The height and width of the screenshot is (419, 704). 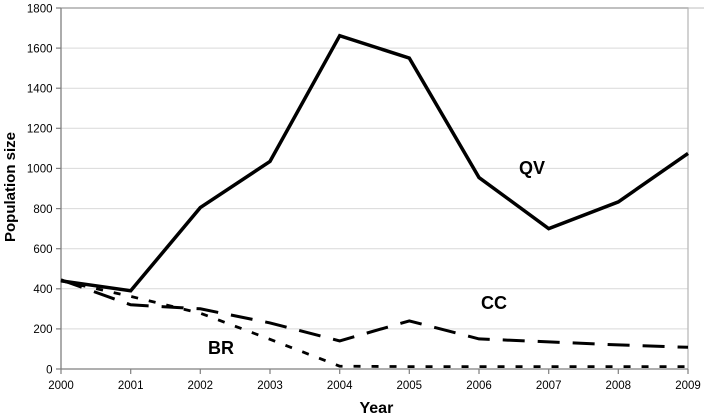 I want to click on svg-text: Year, so click(x=376, y=408).